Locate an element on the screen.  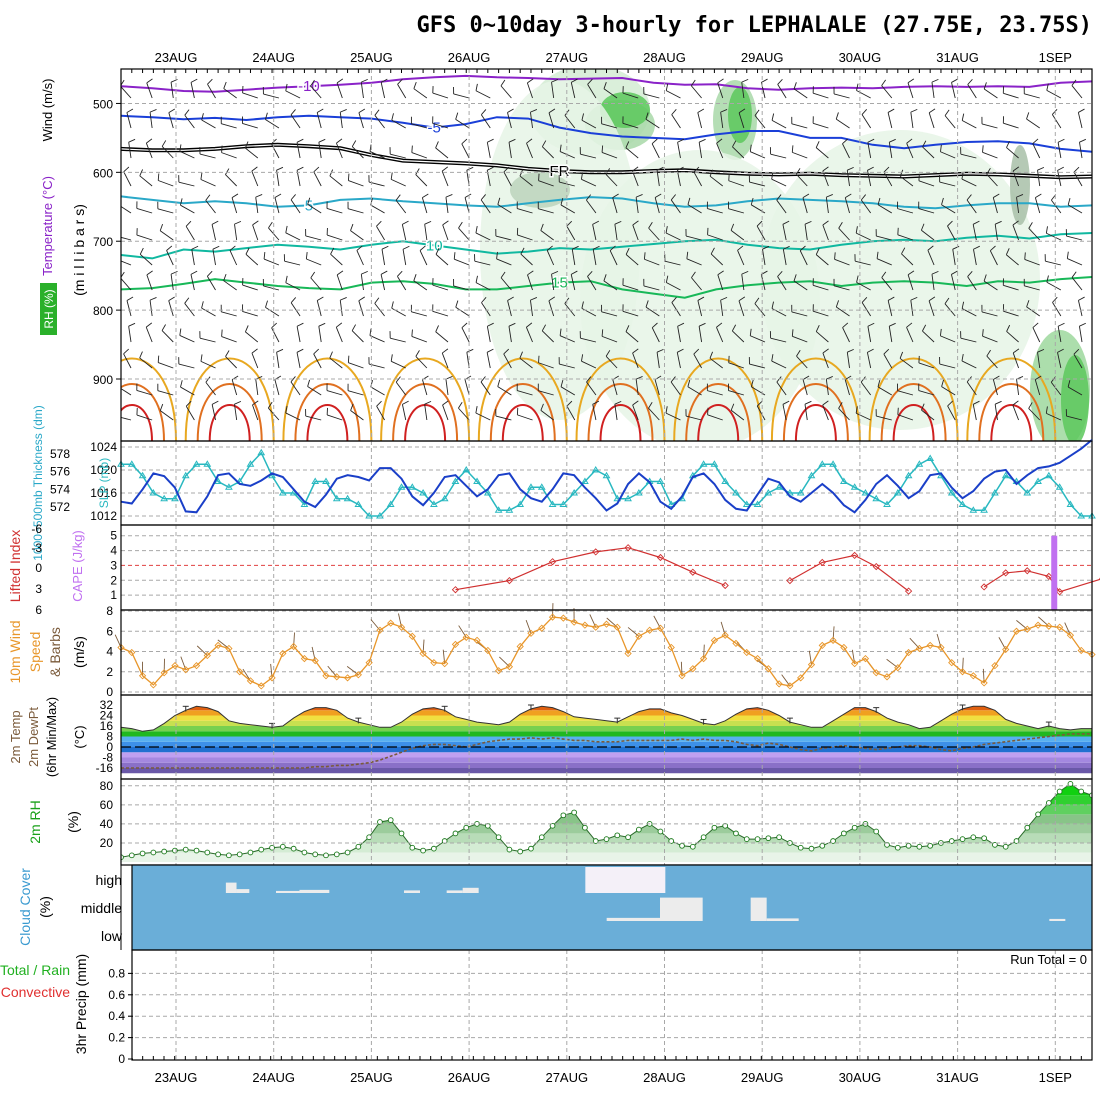
li-tick: -6 is located at coordinates (36, 529).